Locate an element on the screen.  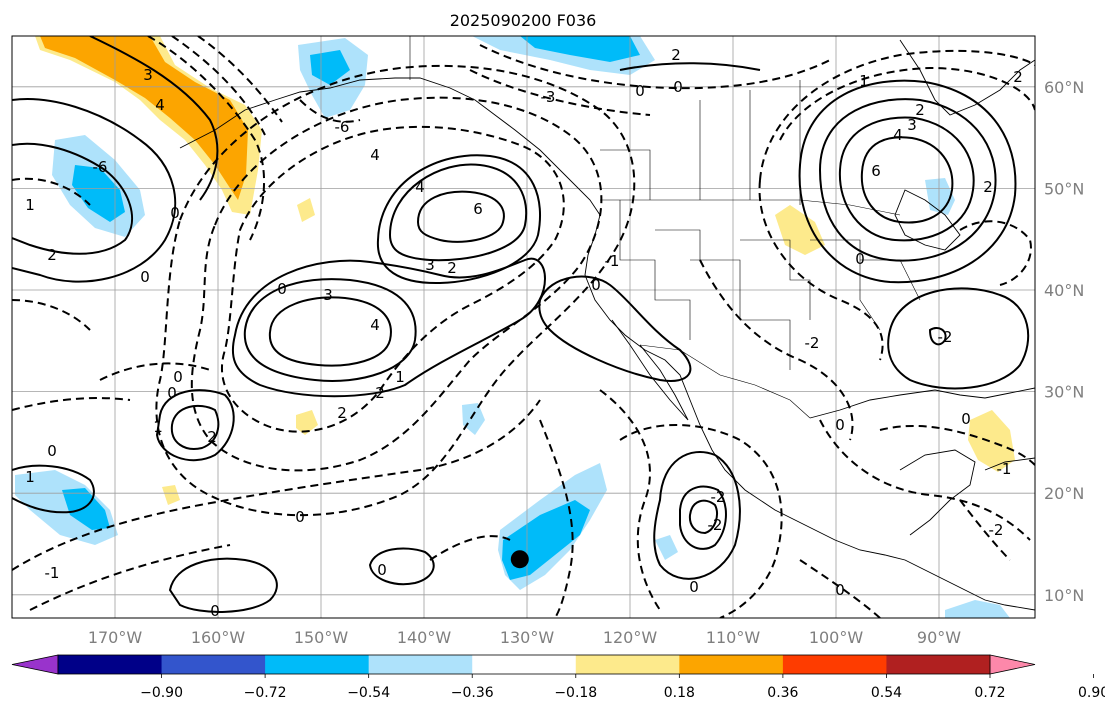
colorbar-tick-label: 0.90 is located at coordinates (1091, 693).